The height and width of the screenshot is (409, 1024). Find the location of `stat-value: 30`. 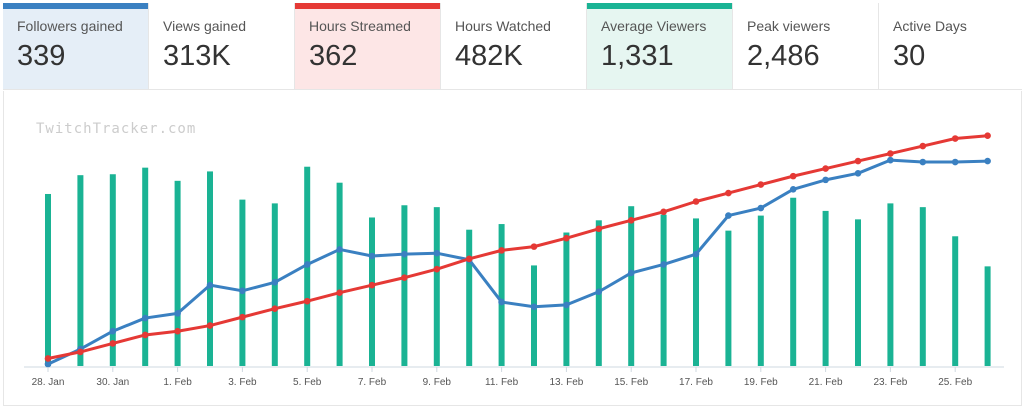

stat-value: 30 is located at coordinates (909, 56).